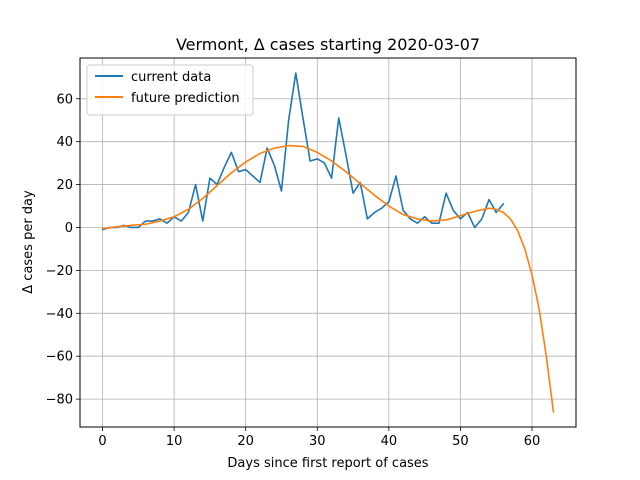 The image size is (640, 480). I want to click on y-tick-label: 40, so click(64, 142).